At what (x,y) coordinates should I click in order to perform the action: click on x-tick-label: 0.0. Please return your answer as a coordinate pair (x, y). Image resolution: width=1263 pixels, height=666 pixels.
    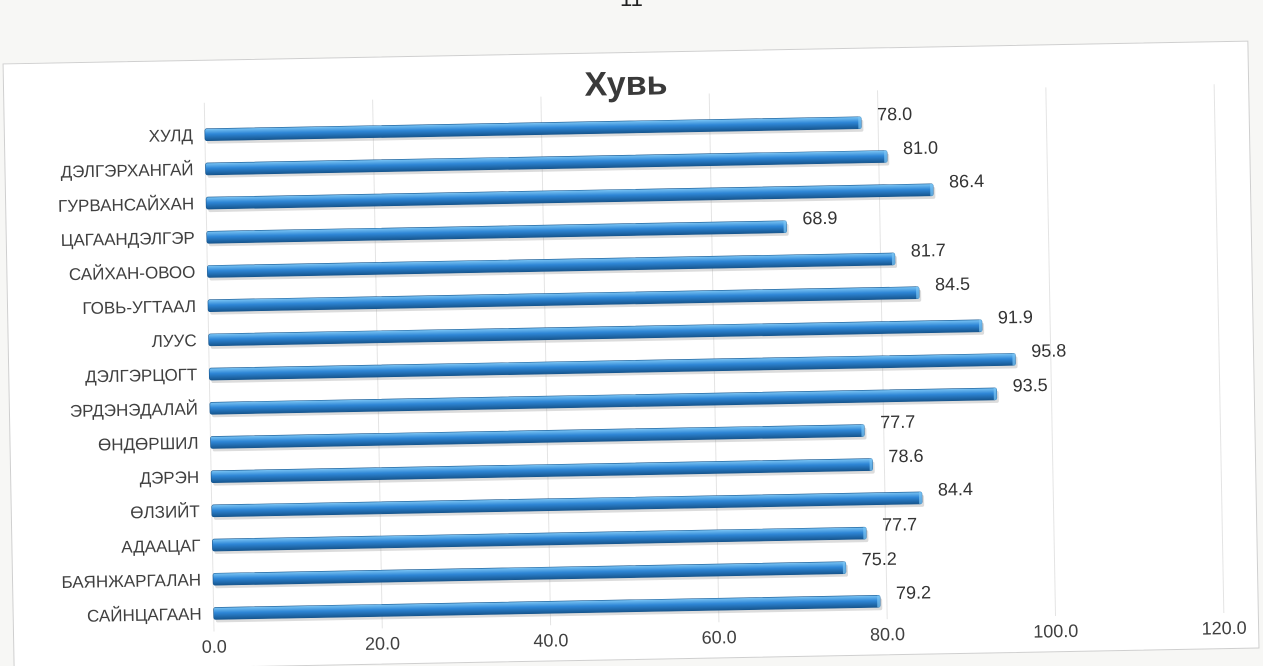
    Looking at the image, I should click on (214, 646).